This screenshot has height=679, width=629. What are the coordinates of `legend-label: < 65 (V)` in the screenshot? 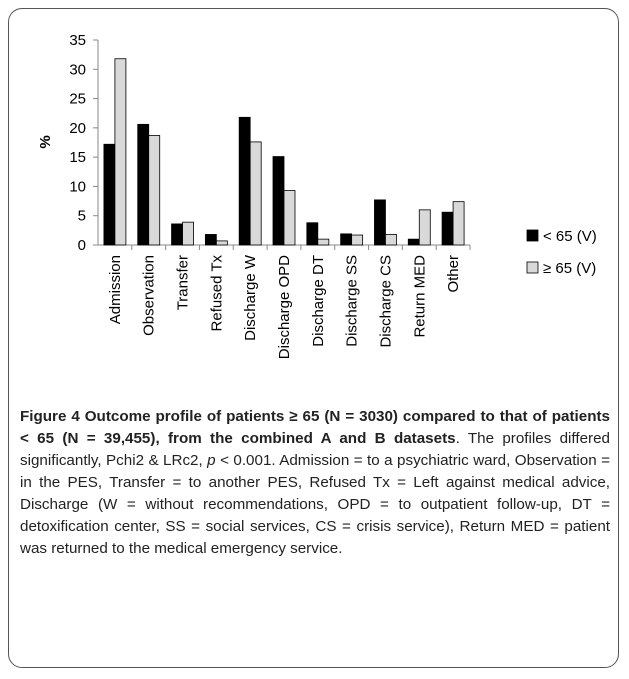 It's located at (570, 236).